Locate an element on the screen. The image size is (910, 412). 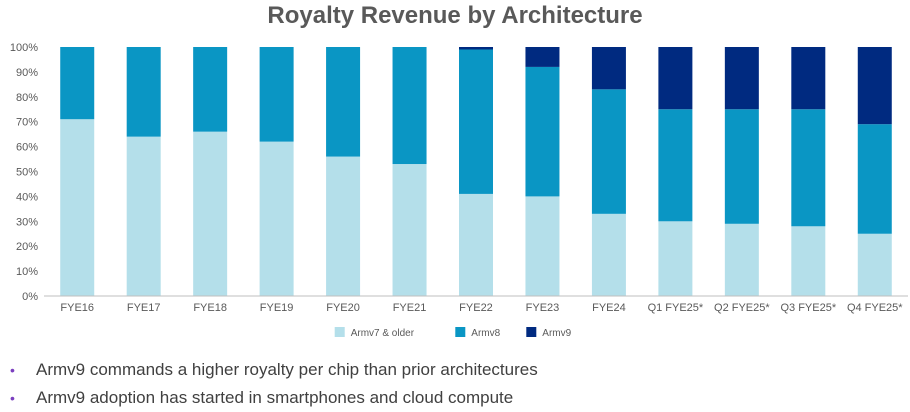
x-tick-label: FYE18 is located at coordinates (210, 308).